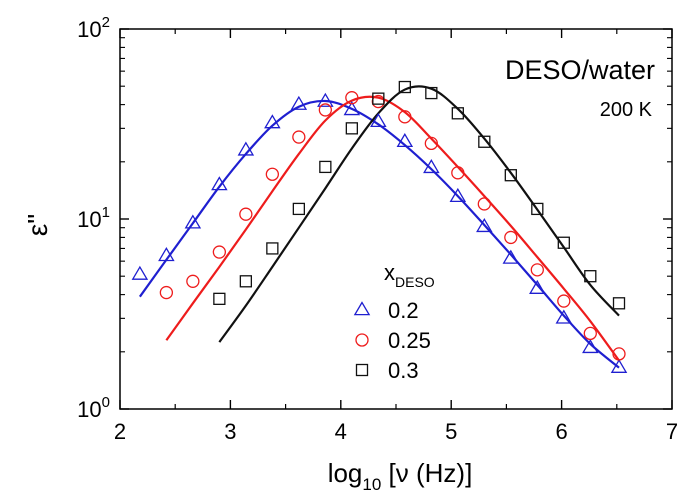 The height and width of the screenshot is (493, 680). What do you see at coordinates (341, 431) in the screenshot?
I see `x-tick-label: 4` at bounding box center [341, 431].